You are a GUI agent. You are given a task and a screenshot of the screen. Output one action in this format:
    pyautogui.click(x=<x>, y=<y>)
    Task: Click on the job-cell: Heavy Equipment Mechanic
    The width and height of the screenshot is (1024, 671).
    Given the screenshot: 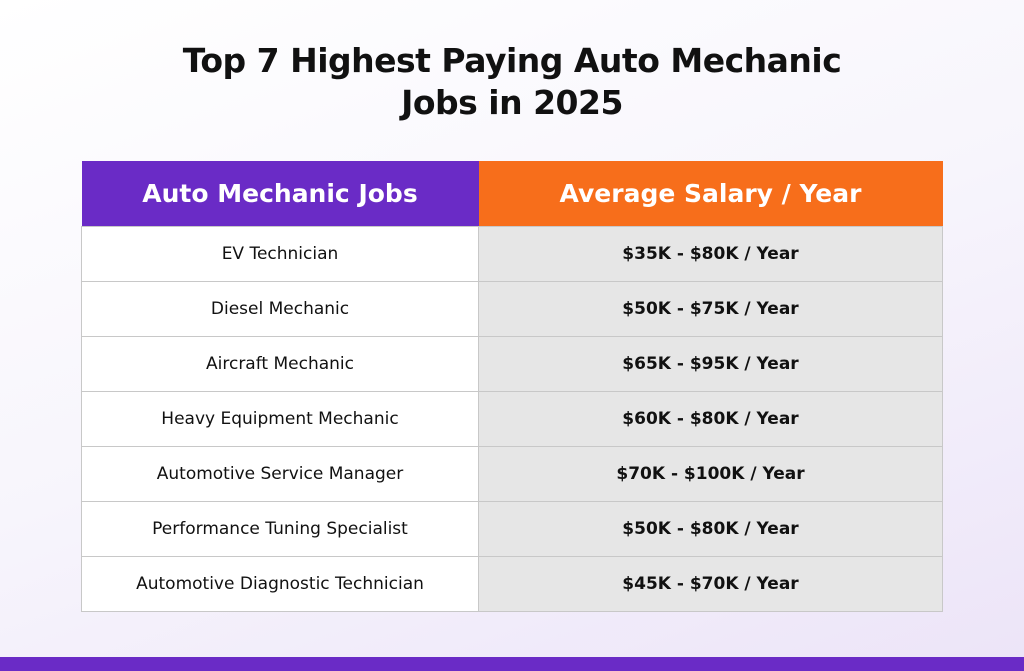 What is the action you would take?
    pyautogui.click(x=280, y=419)
    